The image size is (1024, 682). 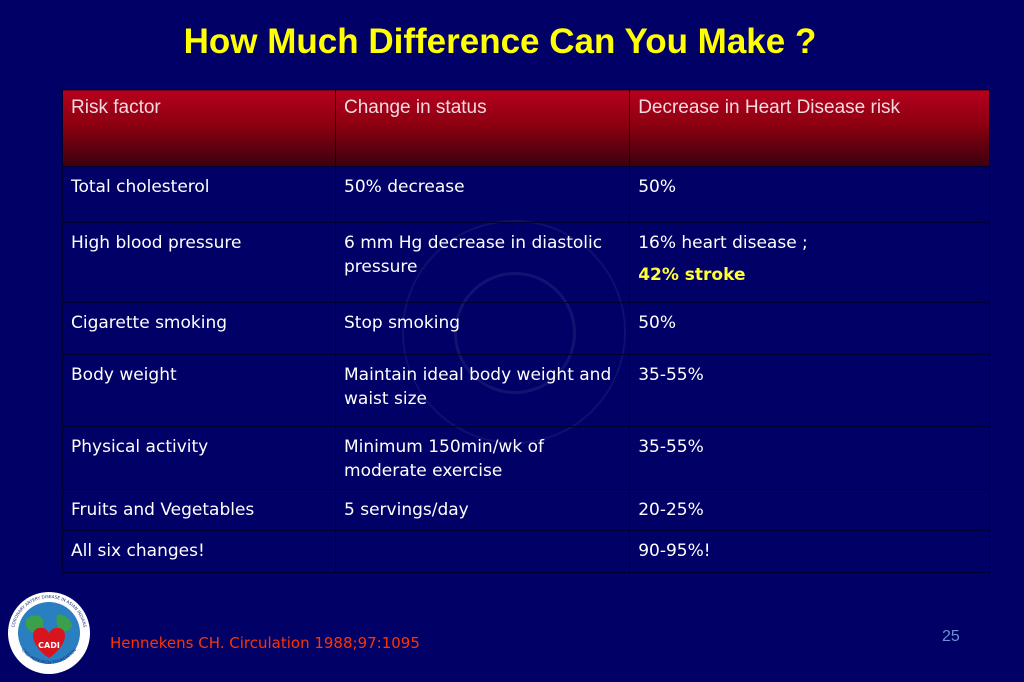 What do you see at coordinates (199, 194) in the screenshot?
I see `risk-factor-cell: Total cholesterol` at bounding box center [199, 194].